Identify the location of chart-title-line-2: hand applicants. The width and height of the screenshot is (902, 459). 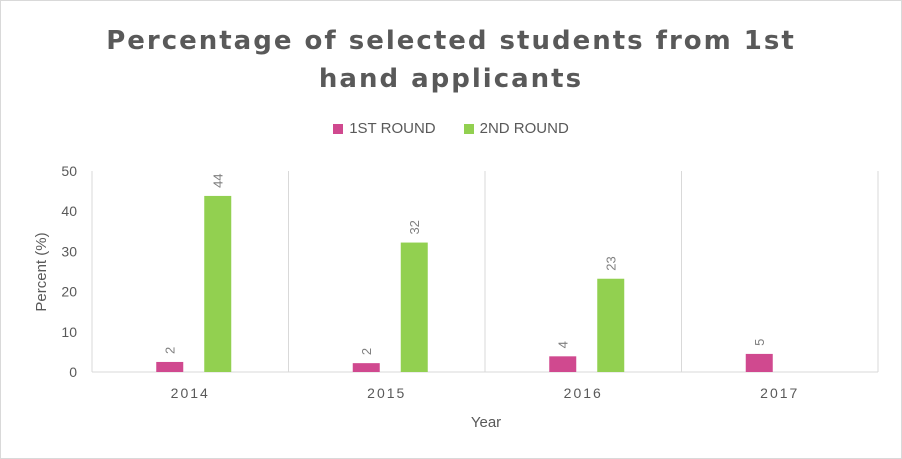
(451, 79).